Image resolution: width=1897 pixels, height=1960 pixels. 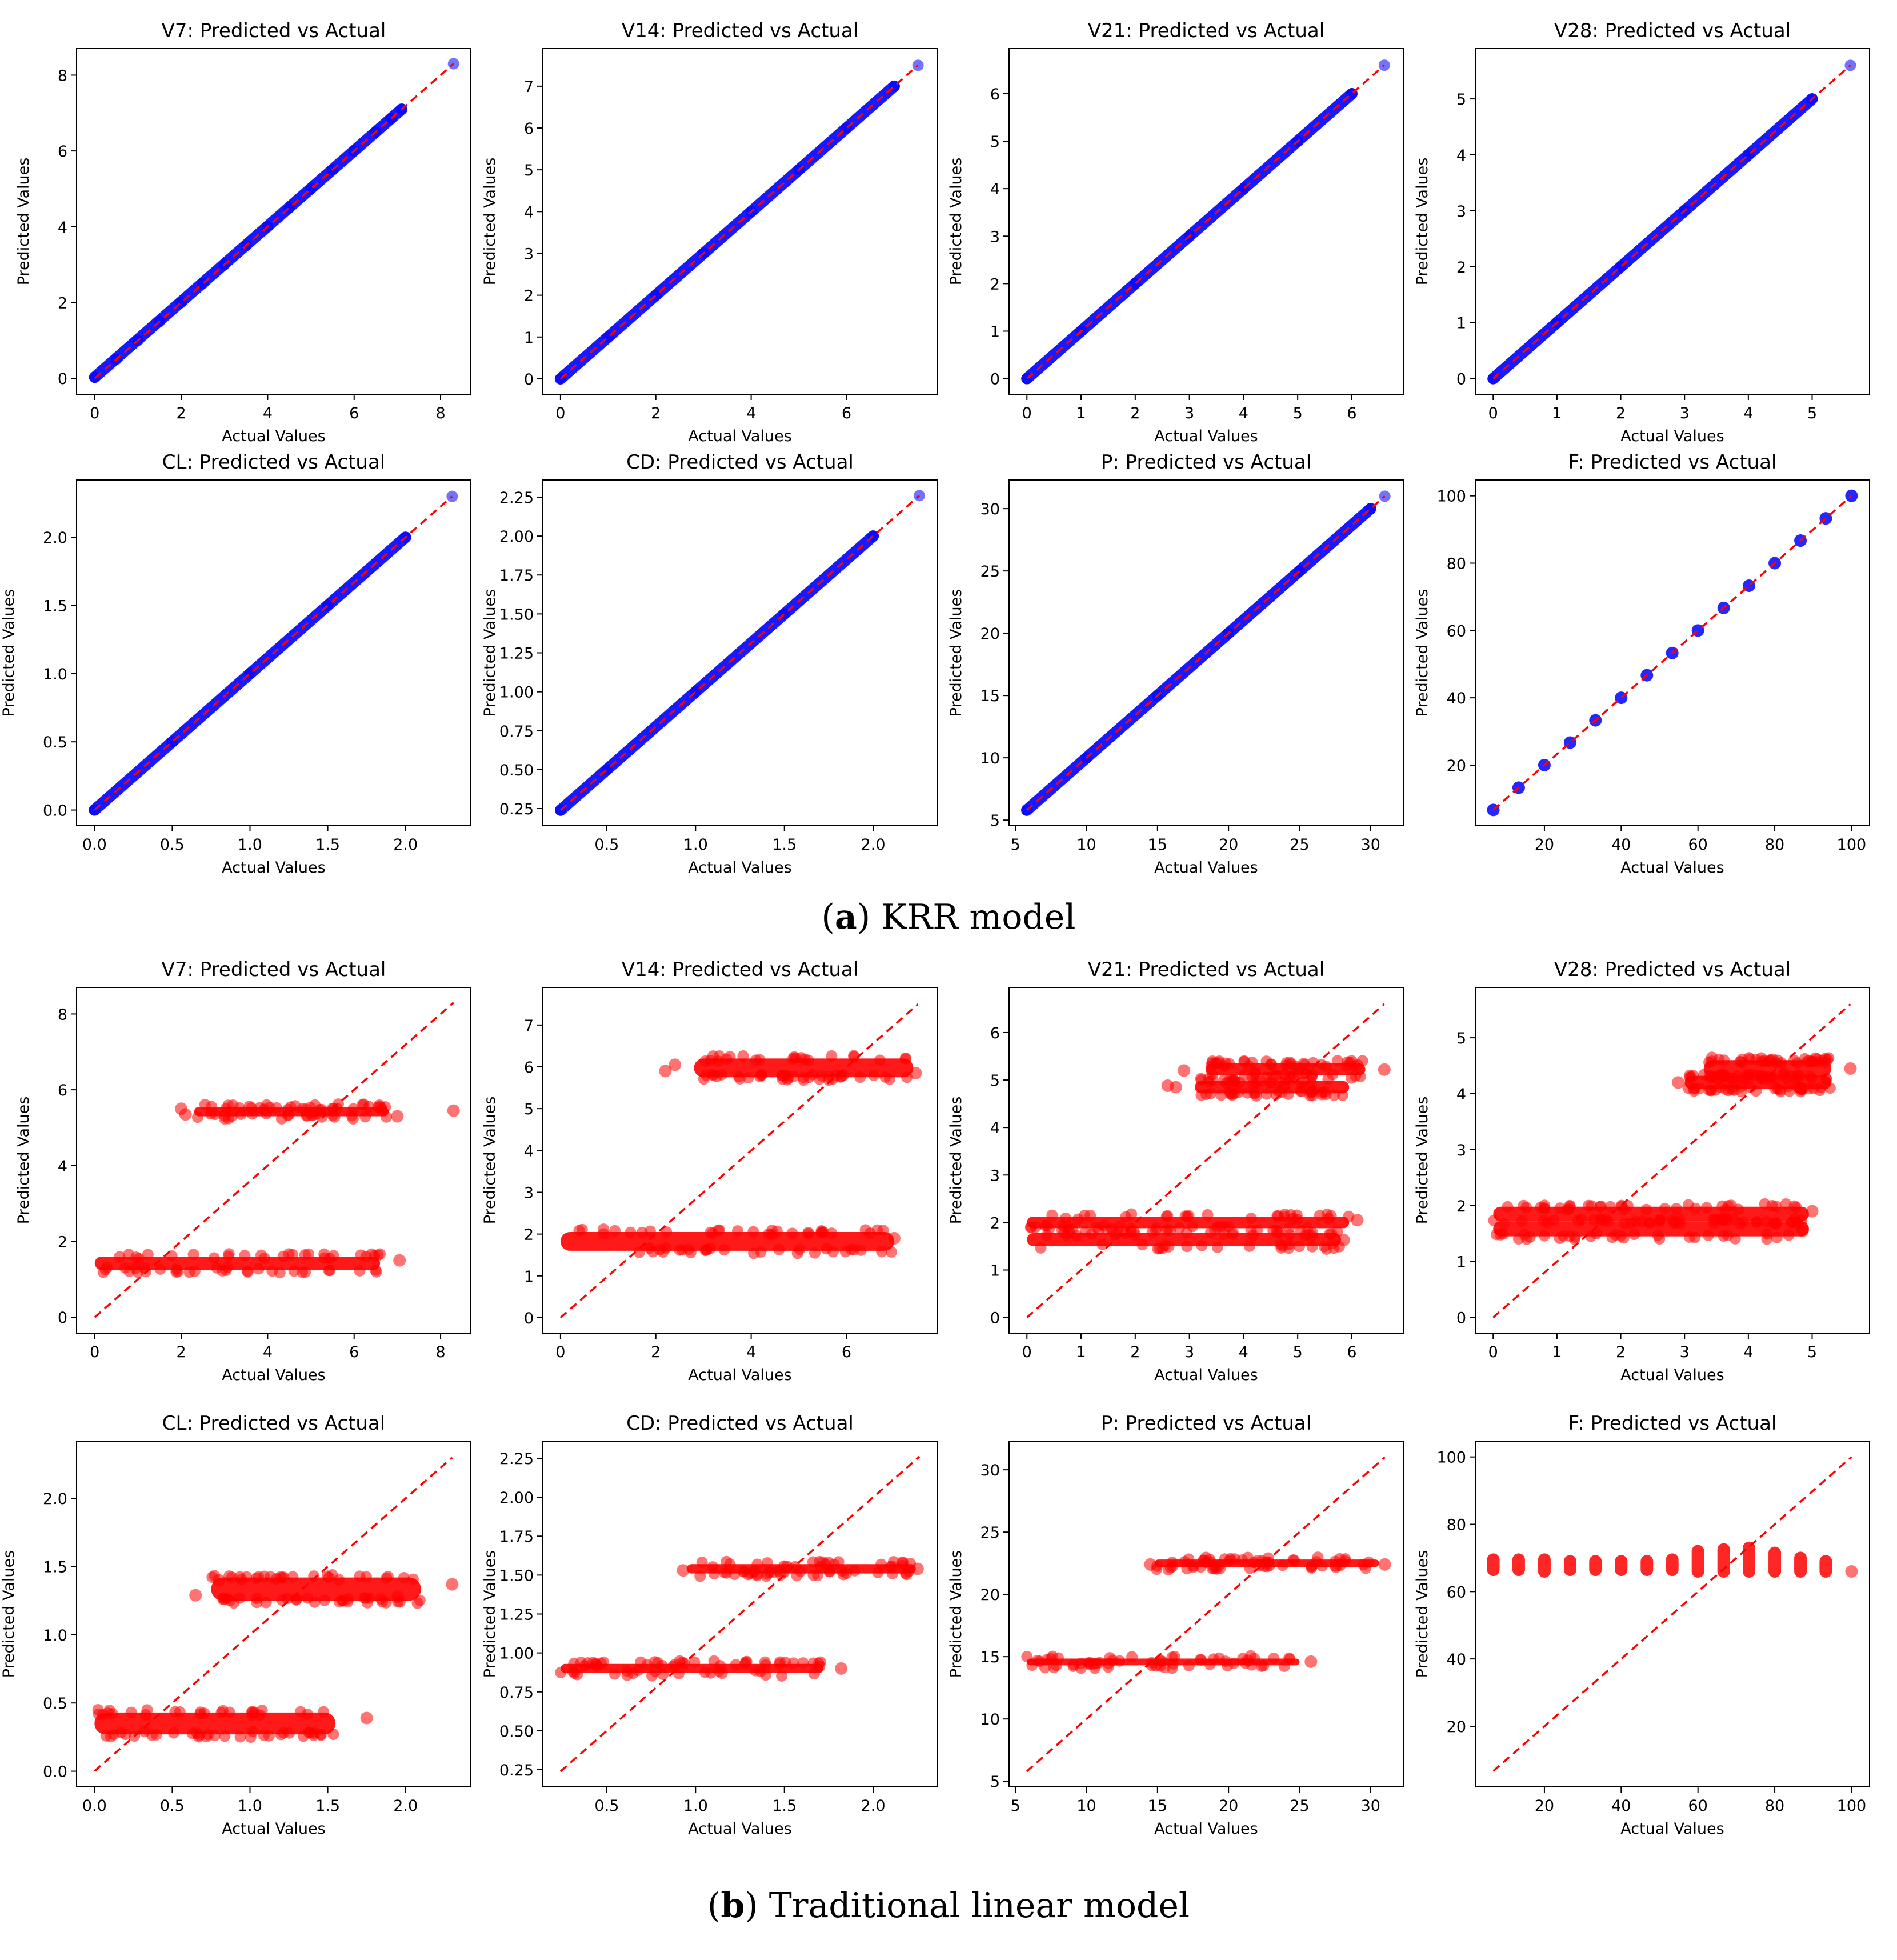 I want to click on y-tick-label: 2.00, so click(x=516, y=537).